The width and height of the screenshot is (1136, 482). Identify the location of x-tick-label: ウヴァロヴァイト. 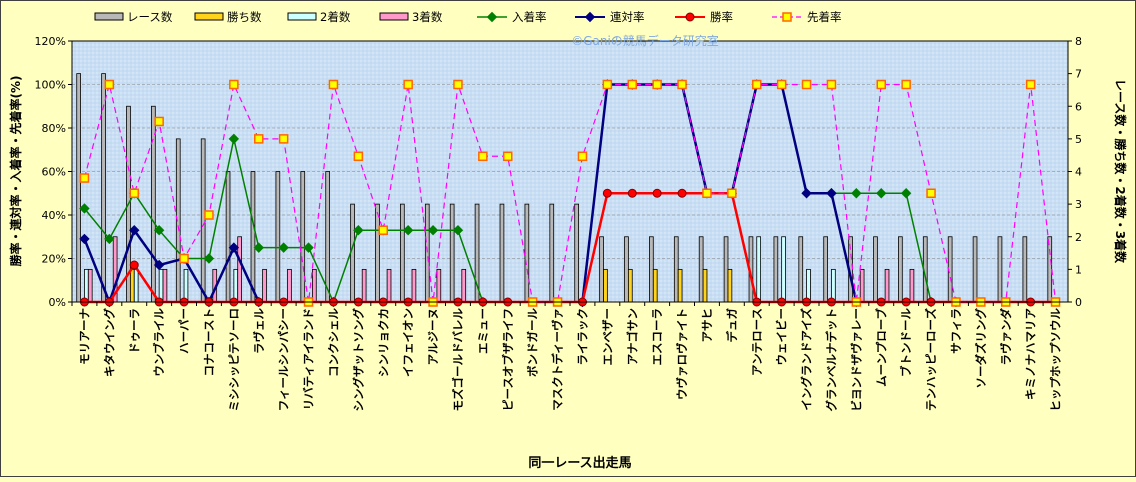
(682, 354).